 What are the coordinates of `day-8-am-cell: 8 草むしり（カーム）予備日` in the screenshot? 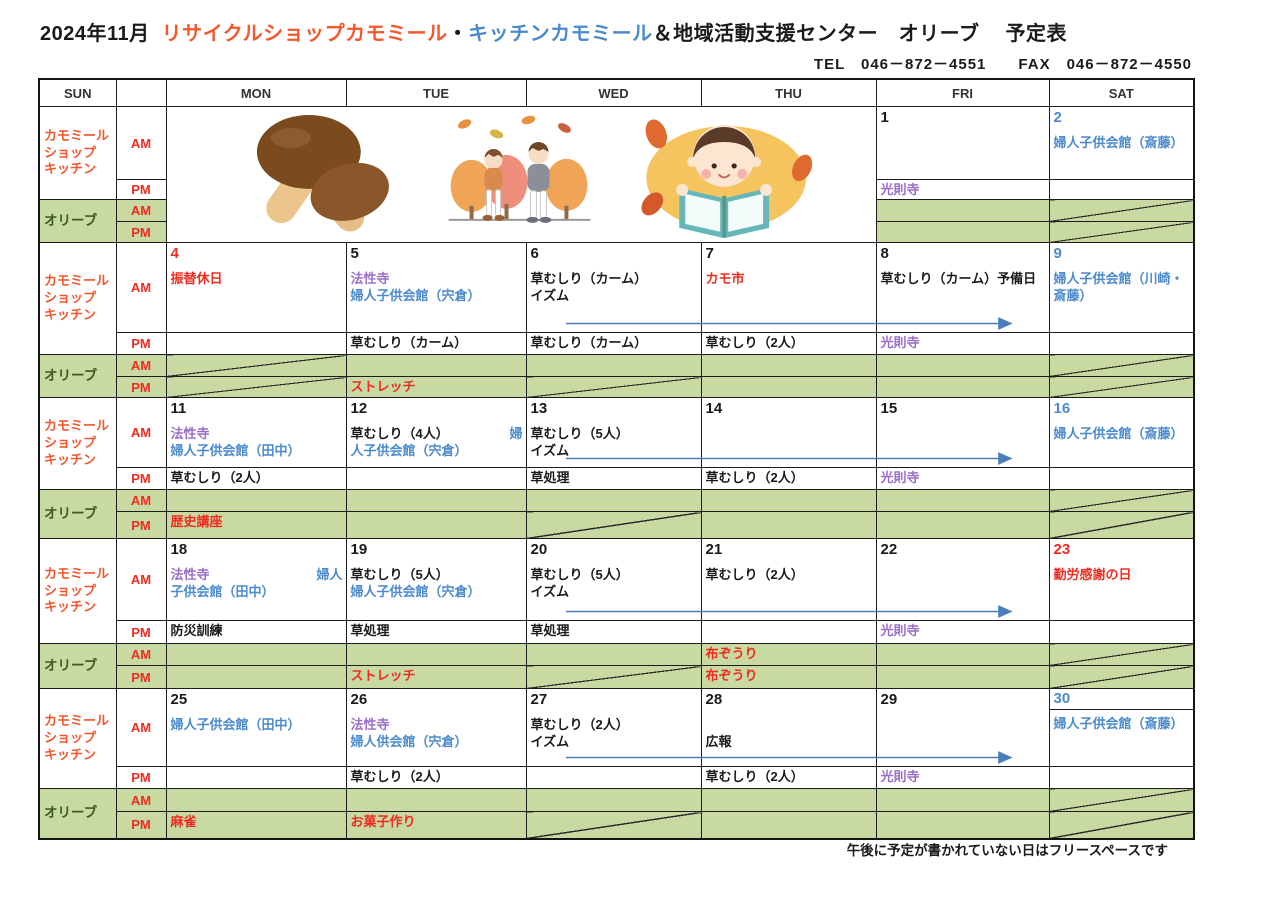 It's located at (962, 287).